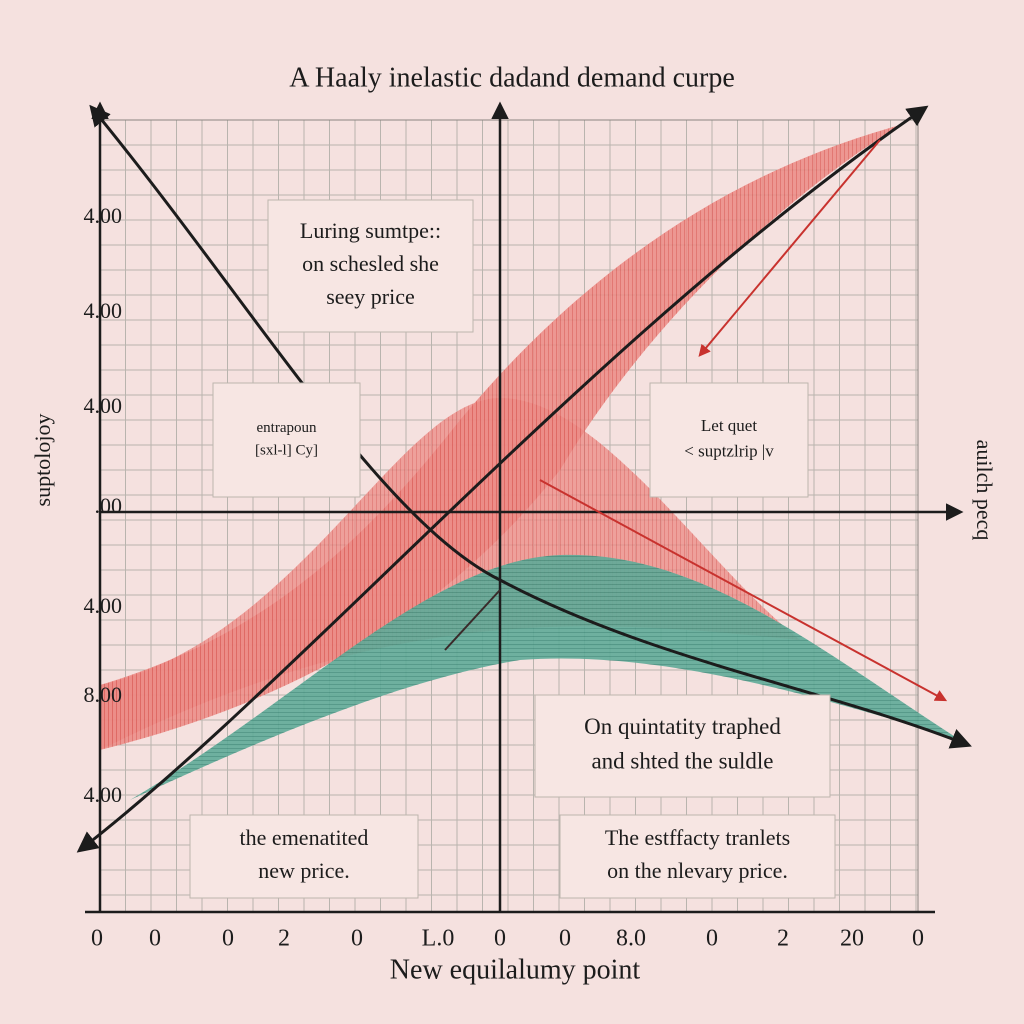 The image size is (1024, 1024). What do you see at coordinates (515, 969) in the screenshot?
I see `x-axis-title: New equilalumy point` at bounding box center [515, 969].